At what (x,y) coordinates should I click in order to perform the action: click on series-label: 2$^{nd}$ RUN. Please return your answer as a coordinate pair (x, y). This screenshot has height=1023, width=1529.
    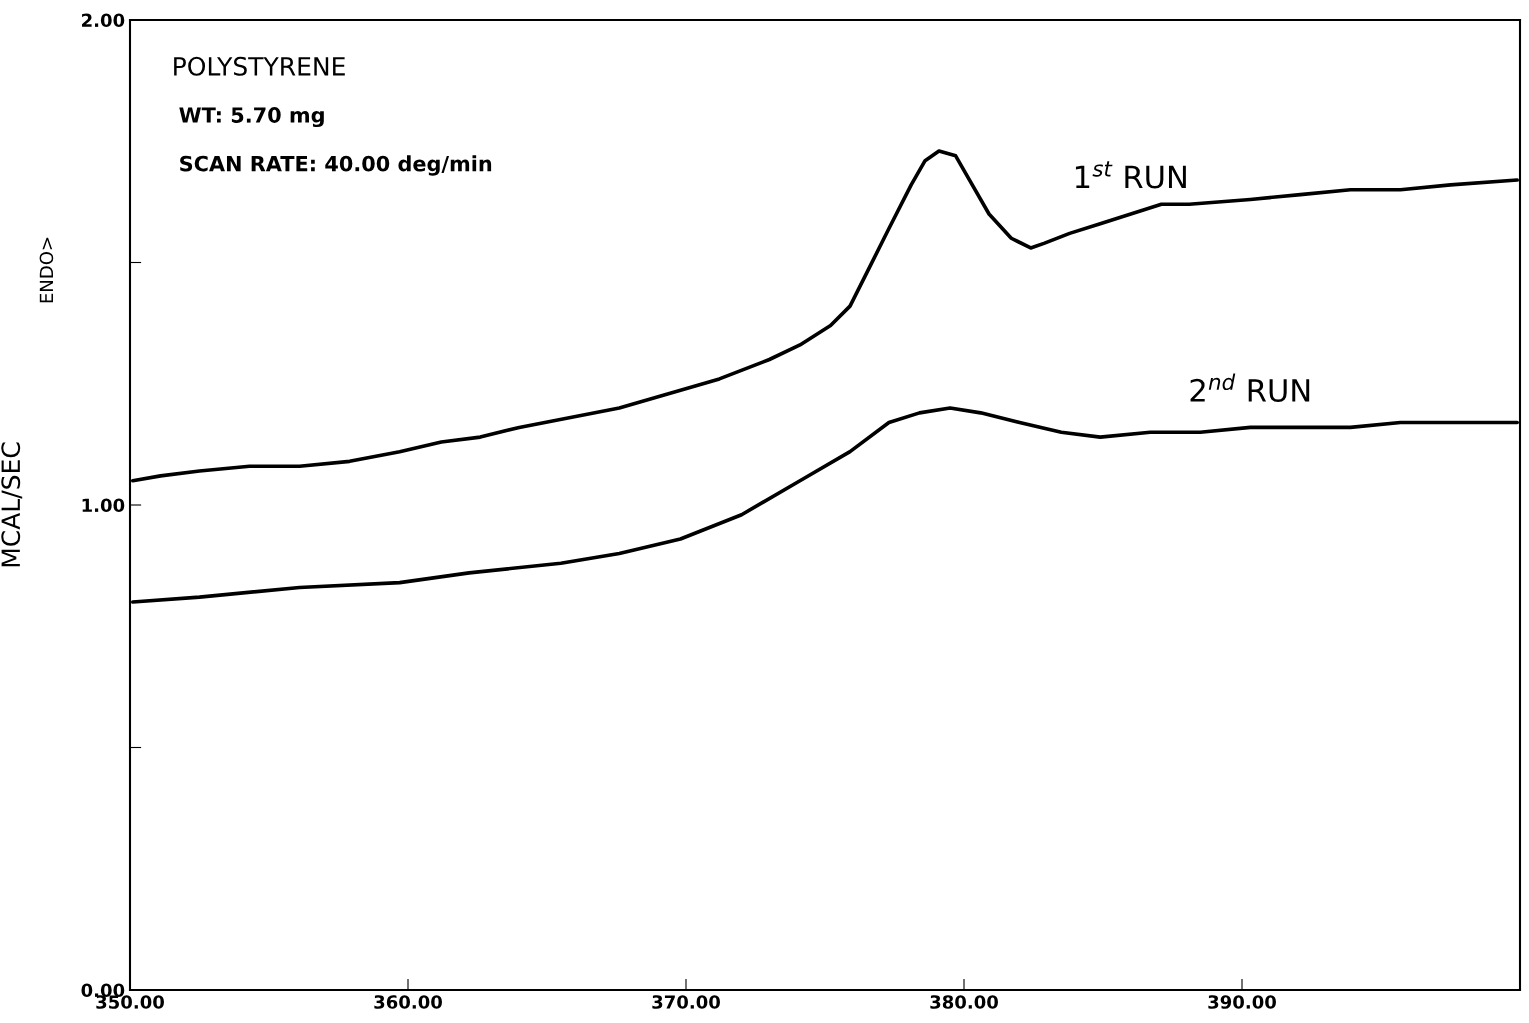
    Looking at the image, I should click on (1250, 387).